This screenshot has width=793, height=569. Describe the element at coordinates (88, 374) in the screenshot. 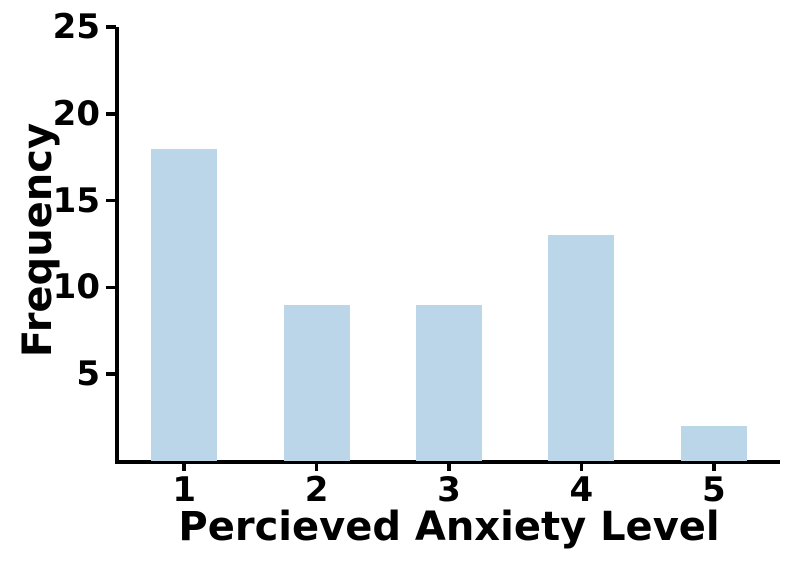

I see `y-tick-label-5: 5` at that location.